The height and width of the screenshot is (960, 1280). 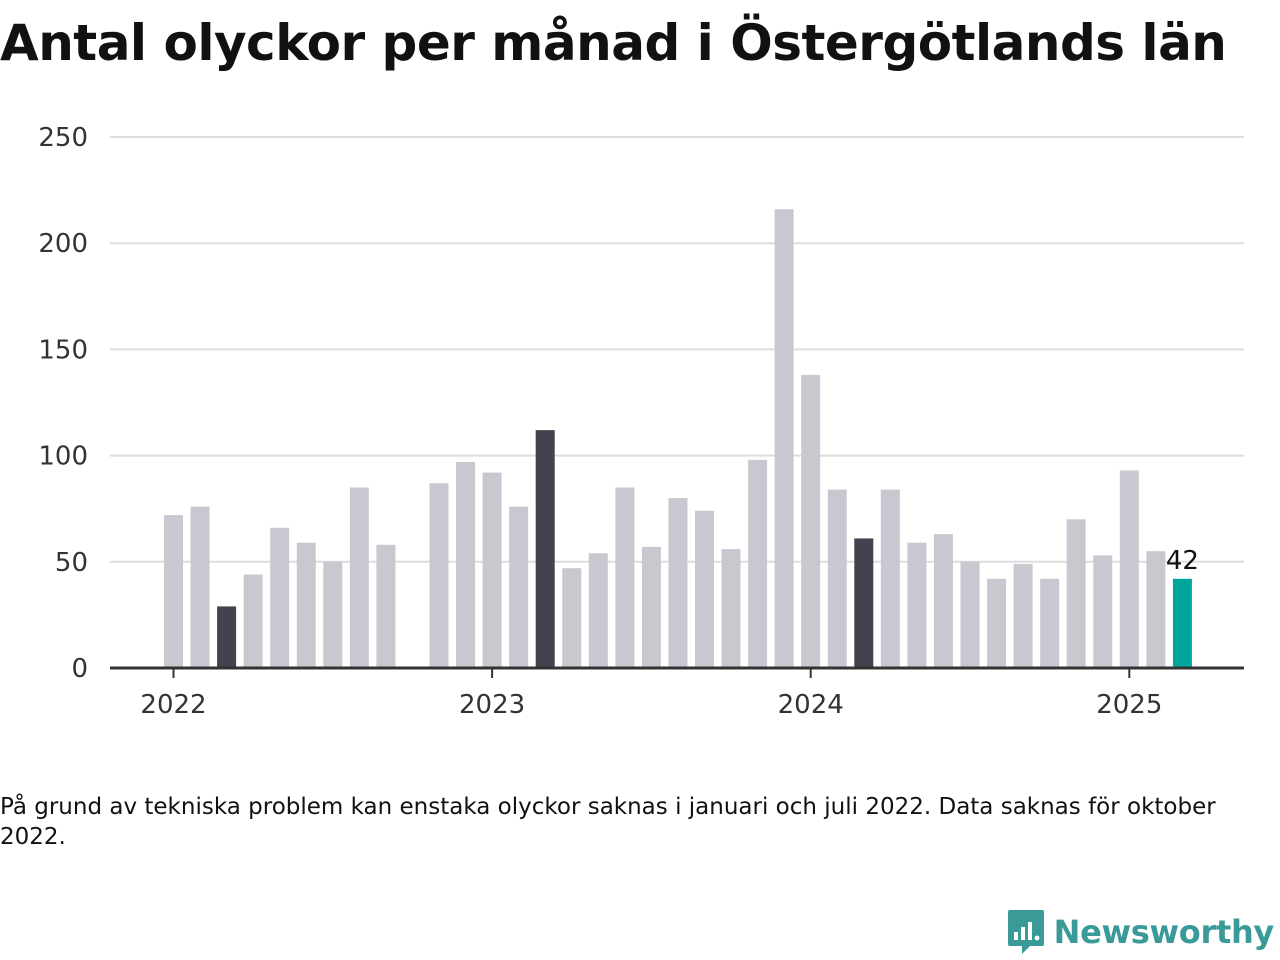 What do you see at coordinates (1025, 932) in the screenshot?
I see `bar-chart-speech-bubble-icon` at bounding box center [1025, 932].